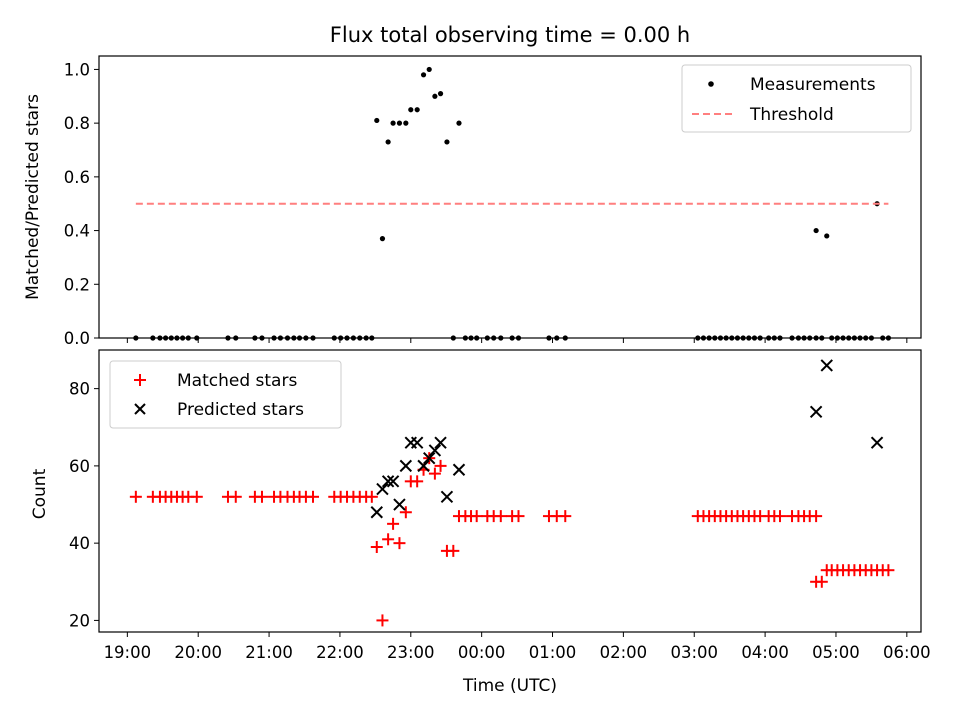 This screenshot has height=720, width=960. Describe the element at coordinates (269, 652) in the screenshot. I see `x-tick-label: 21:00` at that location.